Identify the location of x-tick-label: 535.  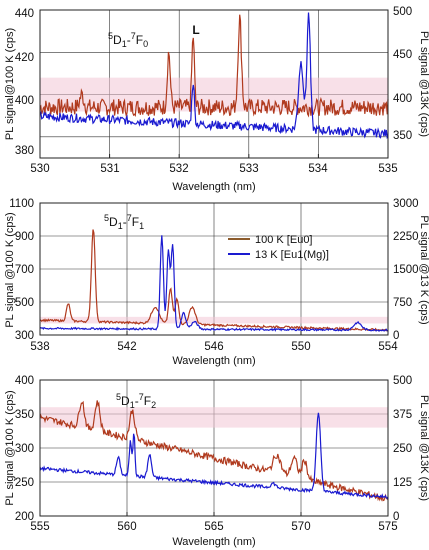
(387, 169).